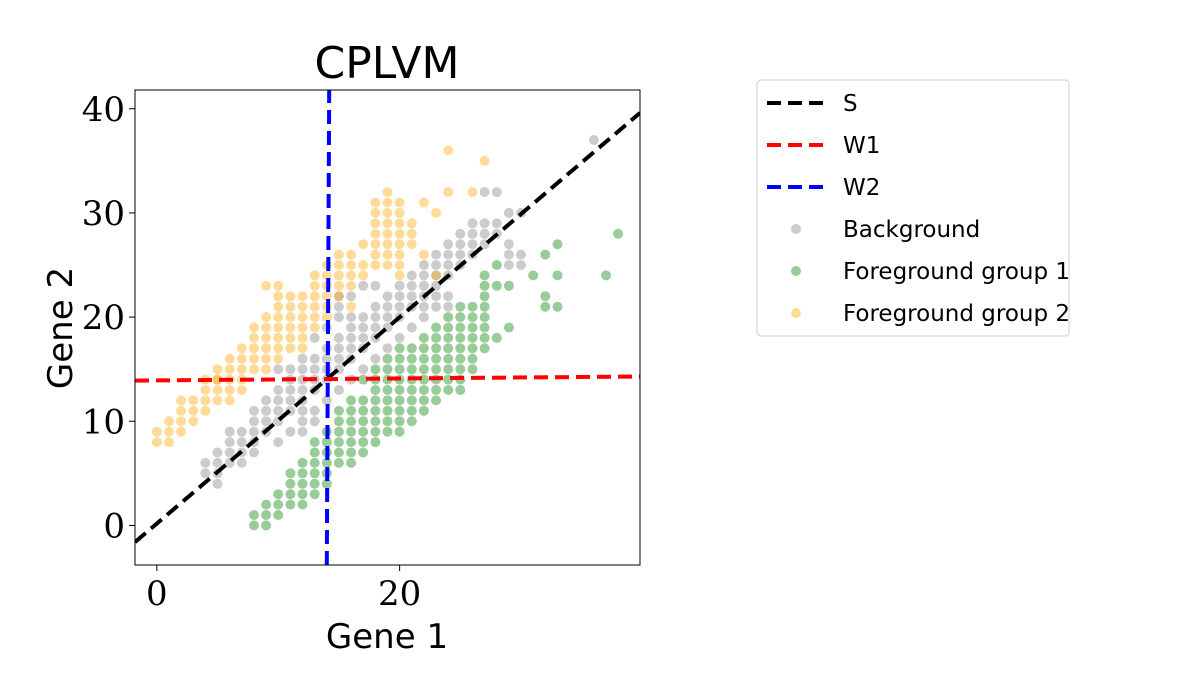  I want to click on legend-label: S, so click(850, 104).